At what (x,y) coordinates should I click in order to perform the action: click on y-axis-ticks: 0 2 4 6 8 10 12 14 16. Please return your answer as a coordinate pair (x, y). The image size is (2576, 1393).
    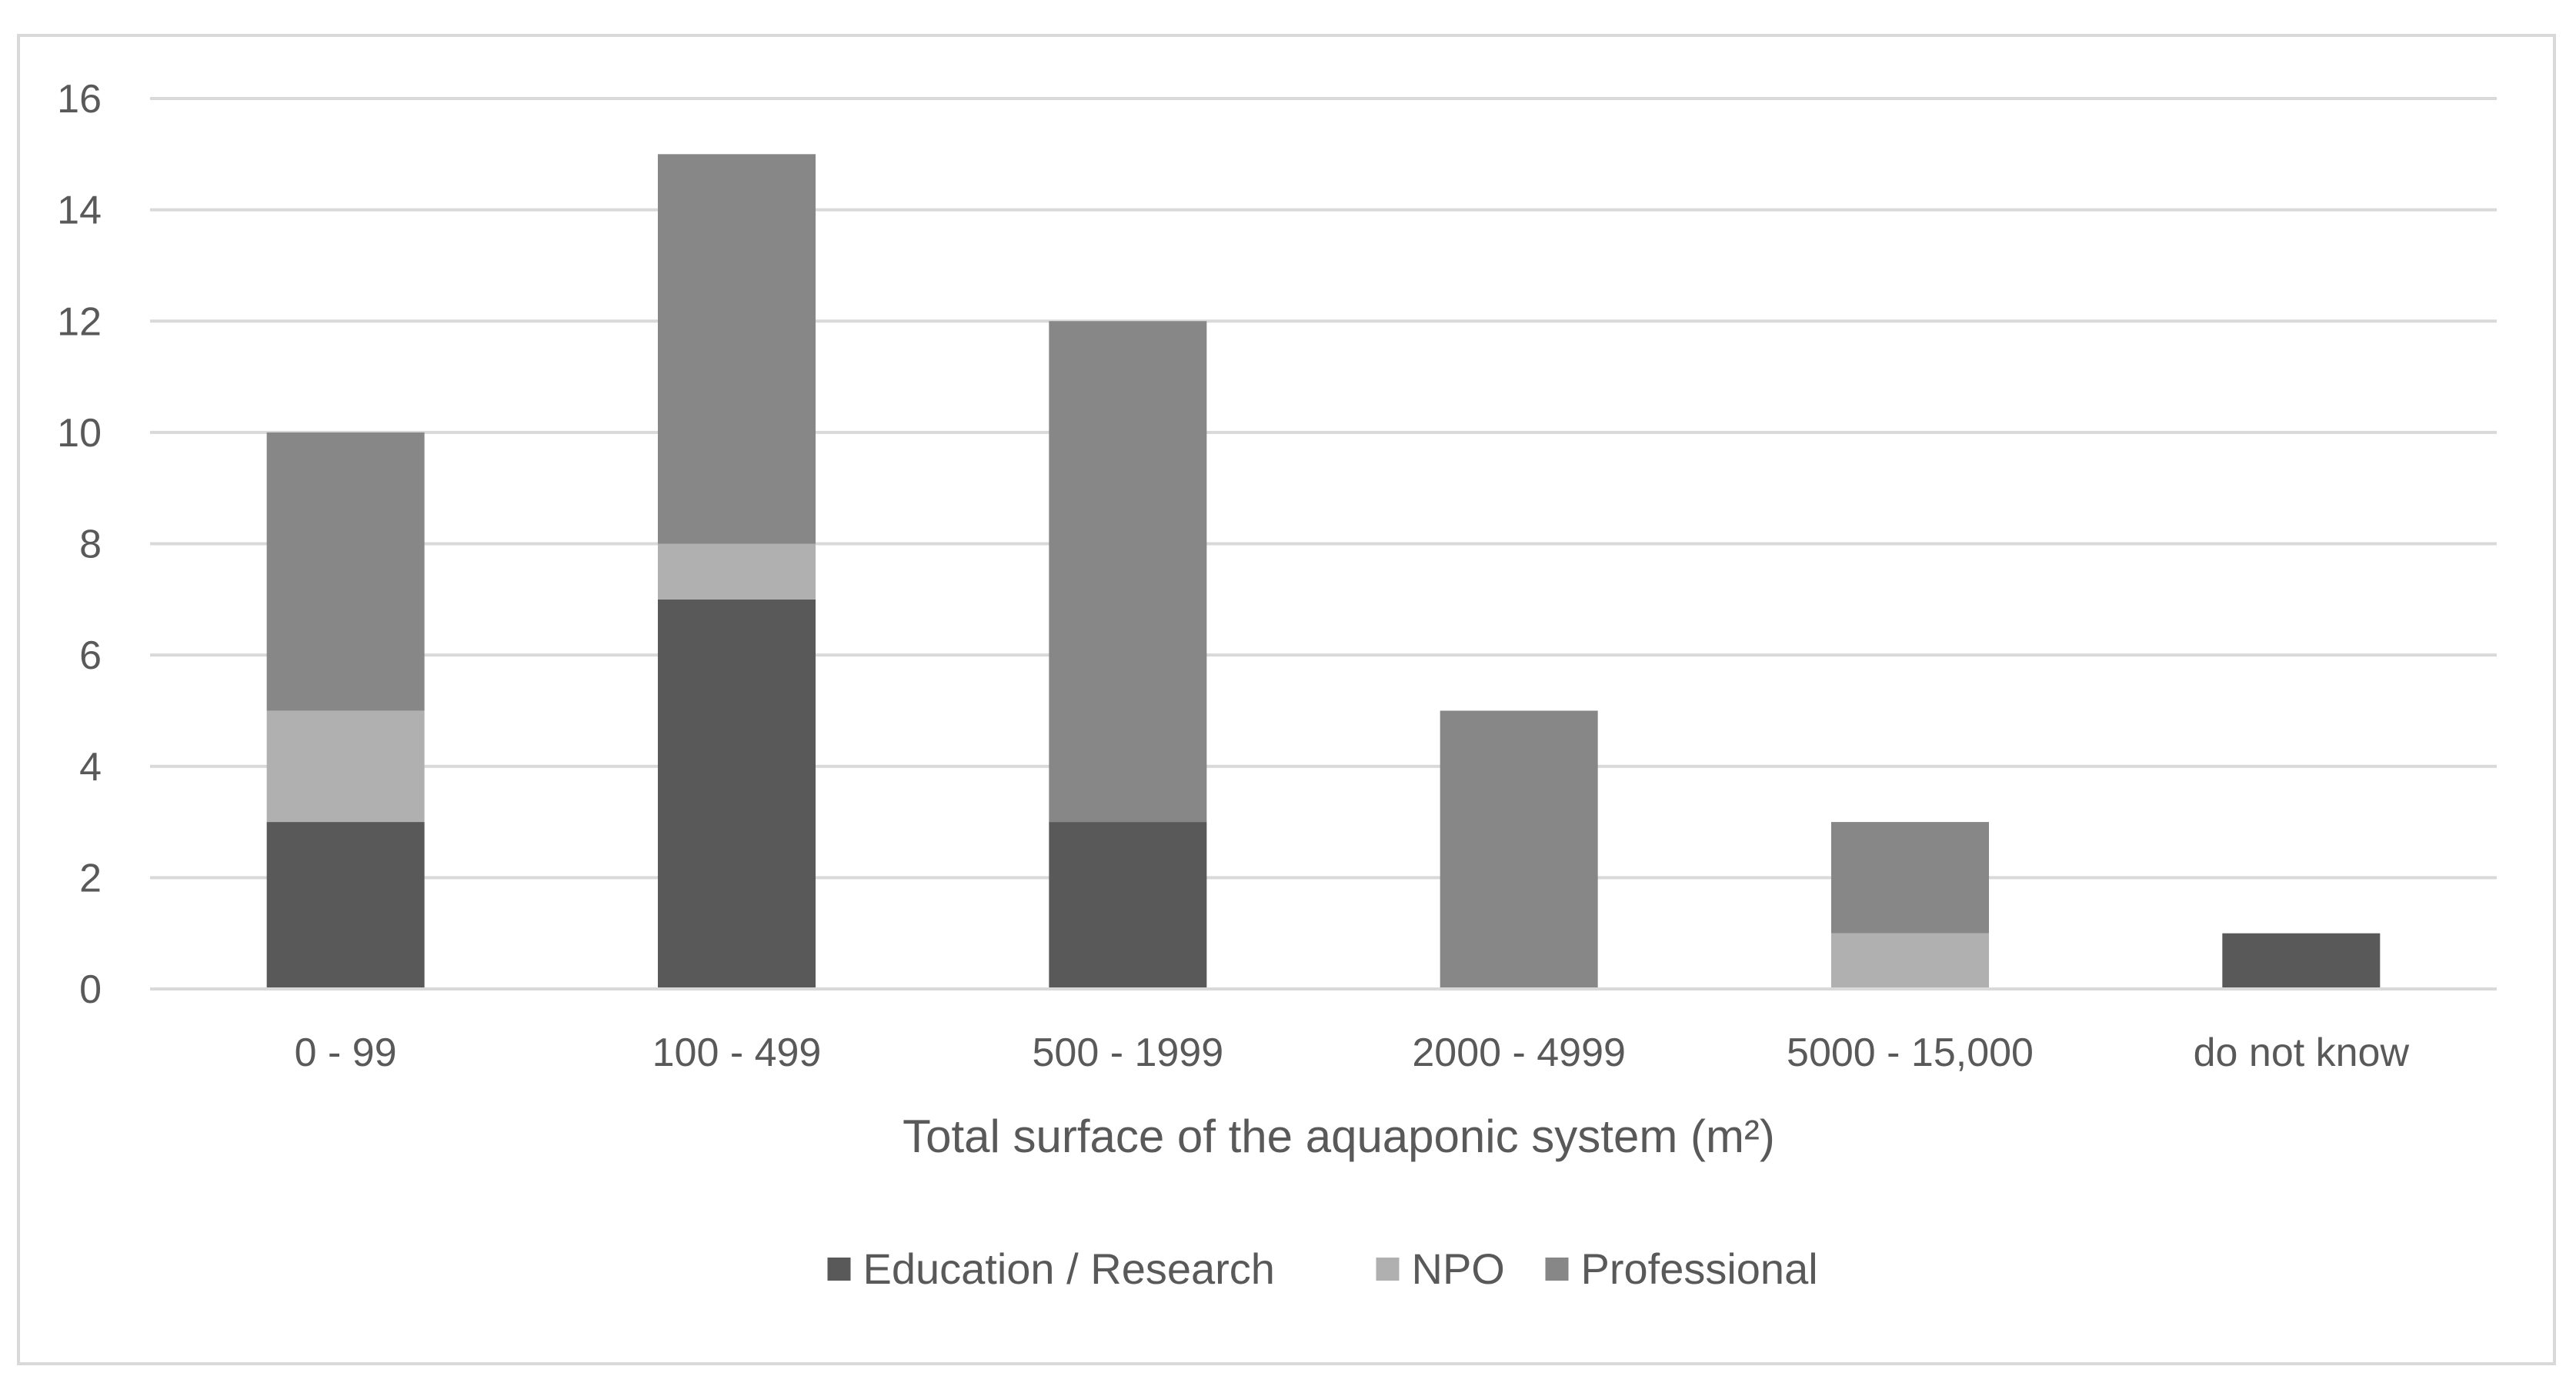
    Looking at the image, I should click on (79, 544).